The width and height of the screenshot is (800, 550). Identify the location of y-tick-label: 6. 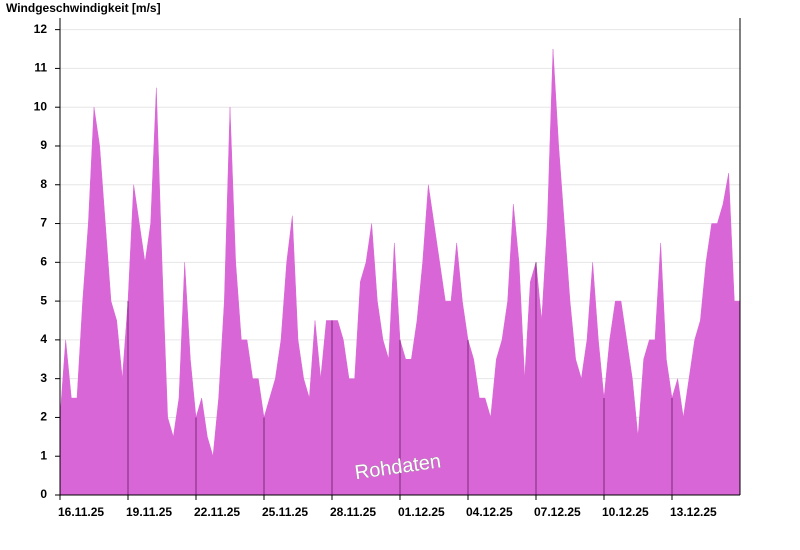
(43, 261).